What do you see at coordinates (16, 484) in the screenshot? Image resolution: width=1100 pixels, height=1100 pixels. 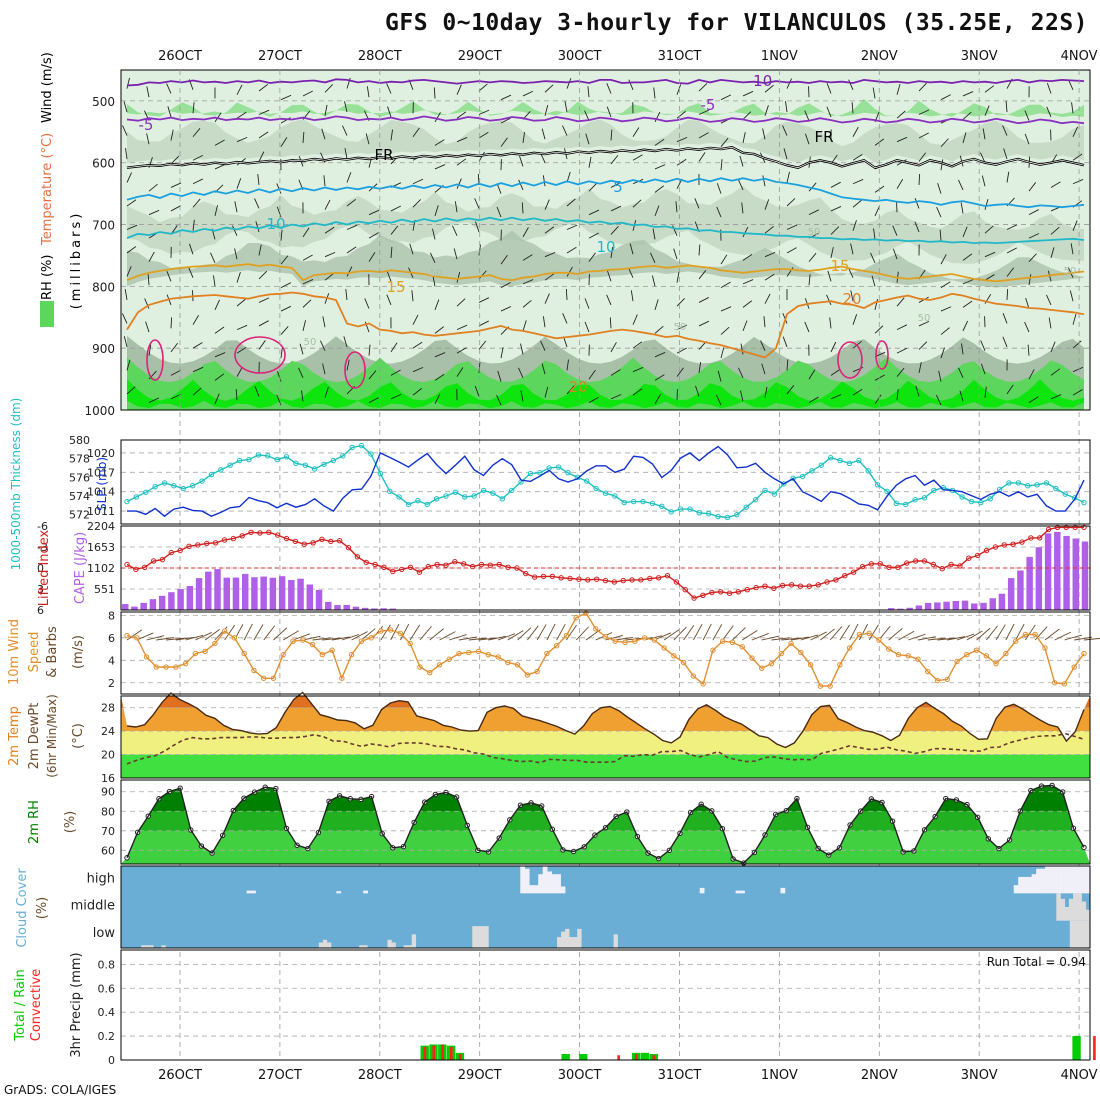 I see `thickness-axis-label-group: 1000-500mb Thickness (dm)` at bounding box center [16, 484].